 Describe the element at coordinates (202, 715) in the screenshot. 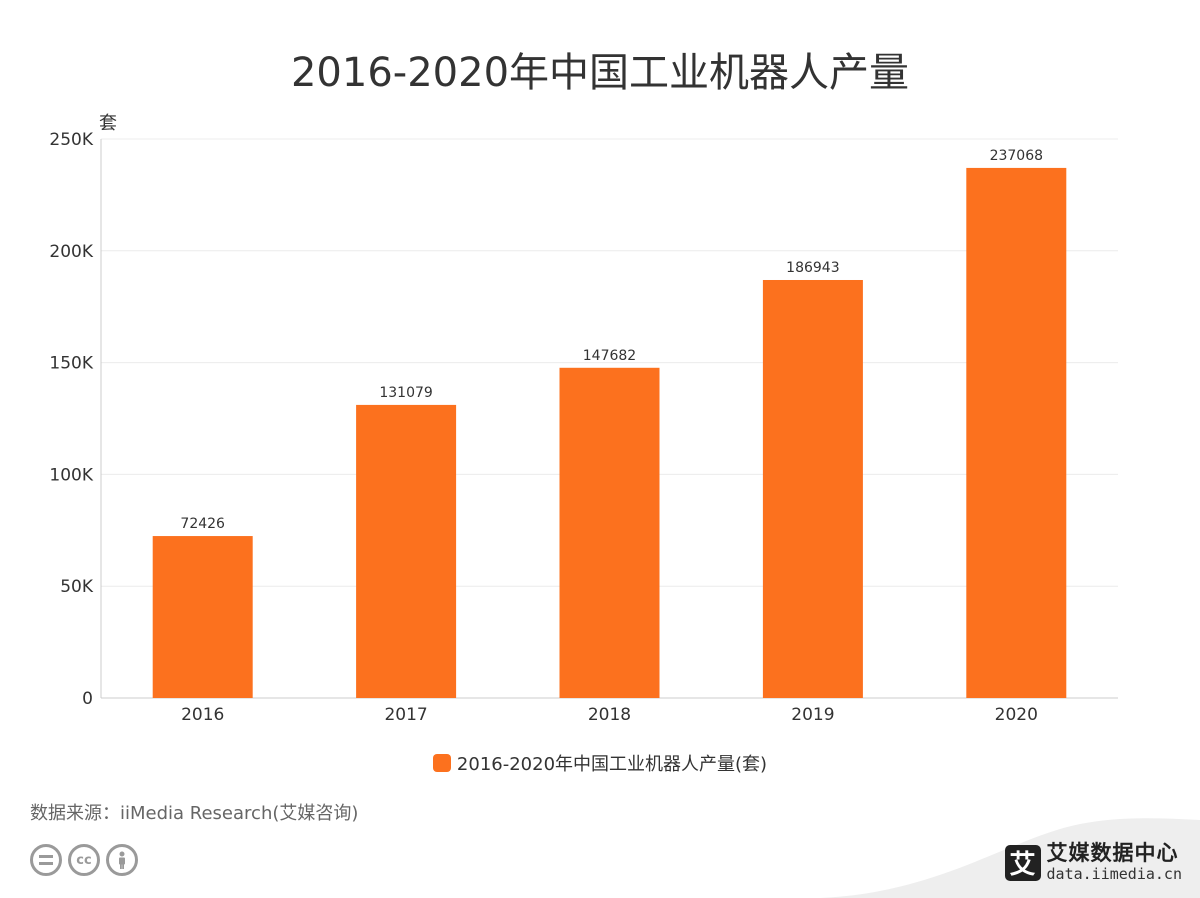

I see `x-tick-label-2016: 2016` at that location.